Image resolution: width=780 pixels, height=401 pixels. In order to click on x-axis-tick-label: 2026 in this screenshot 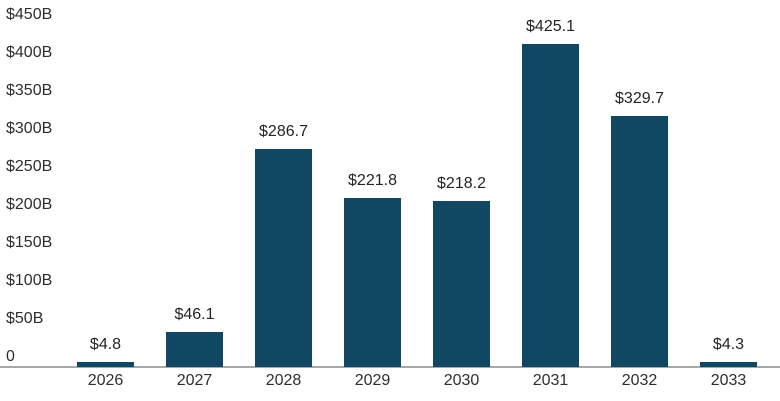, I will do `click(105, 380)`.